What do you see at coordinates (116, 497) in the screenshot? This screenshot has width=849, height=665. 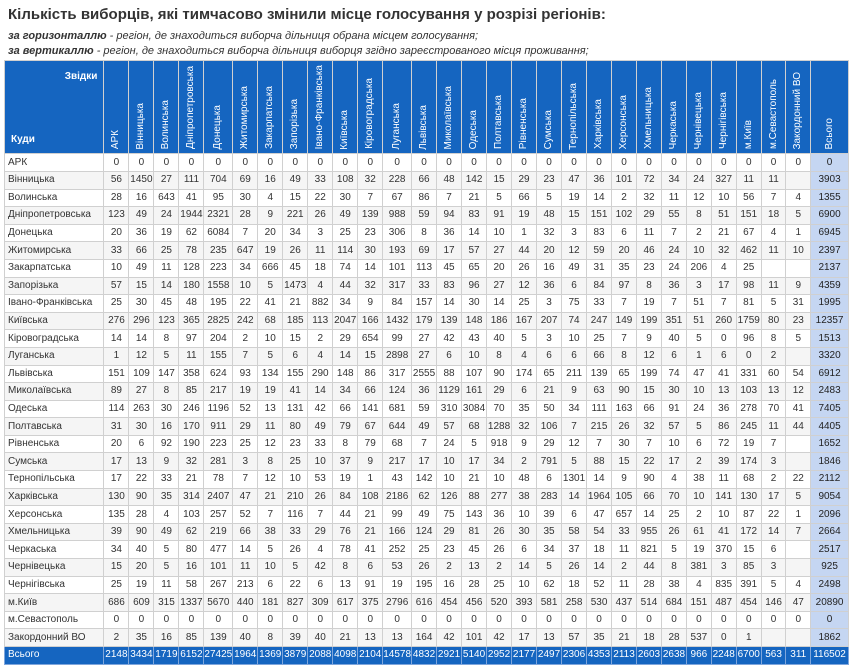 I see `table-cell: 130` at bounding box center [116, 497].